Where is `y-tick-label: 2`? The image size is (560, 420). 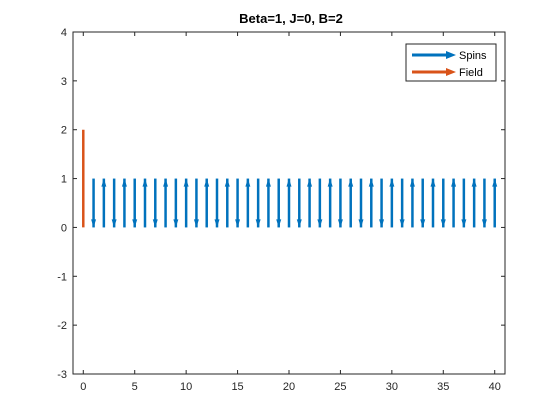
y-tick-label: 2 is located at coordinates (64, 131).